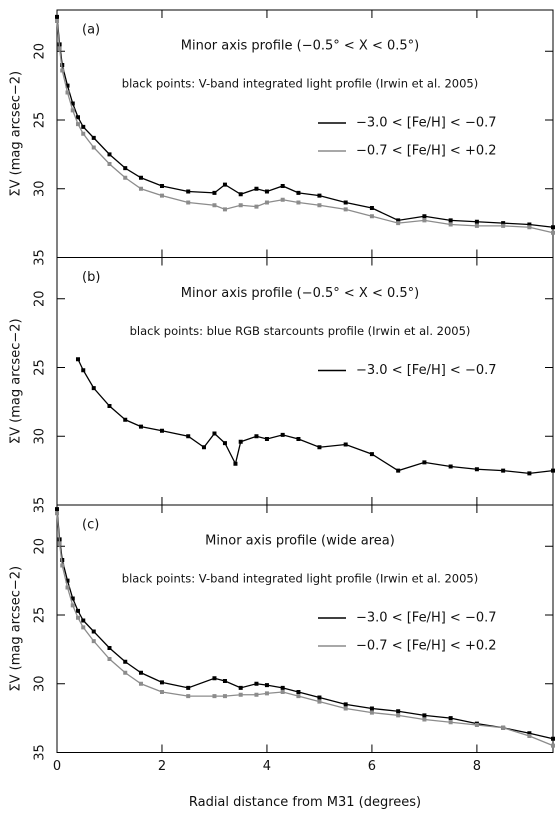  I want to click on x-tick-label: 2, so click(162, 766).